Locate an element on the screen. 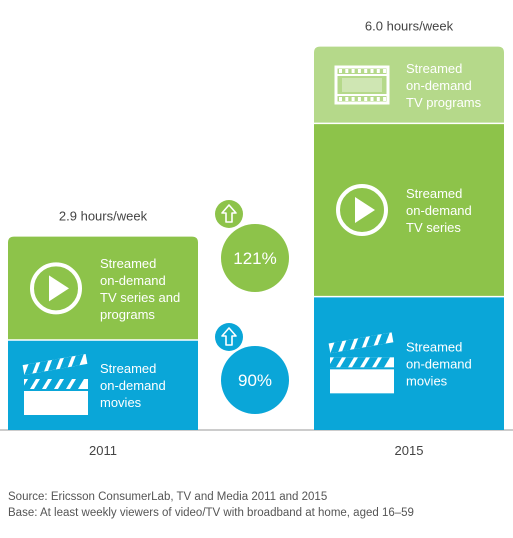 The image size is (513, 538). category-label: 2011 is located at coordinates (103, 450).